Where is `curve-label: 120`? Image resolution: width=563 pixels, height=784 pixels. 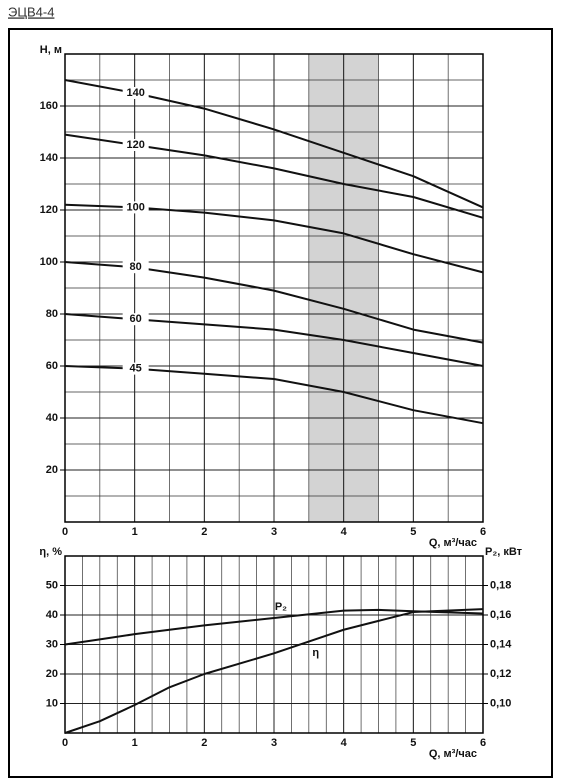
curve-label: 120 is located at coordinates (135, 145).